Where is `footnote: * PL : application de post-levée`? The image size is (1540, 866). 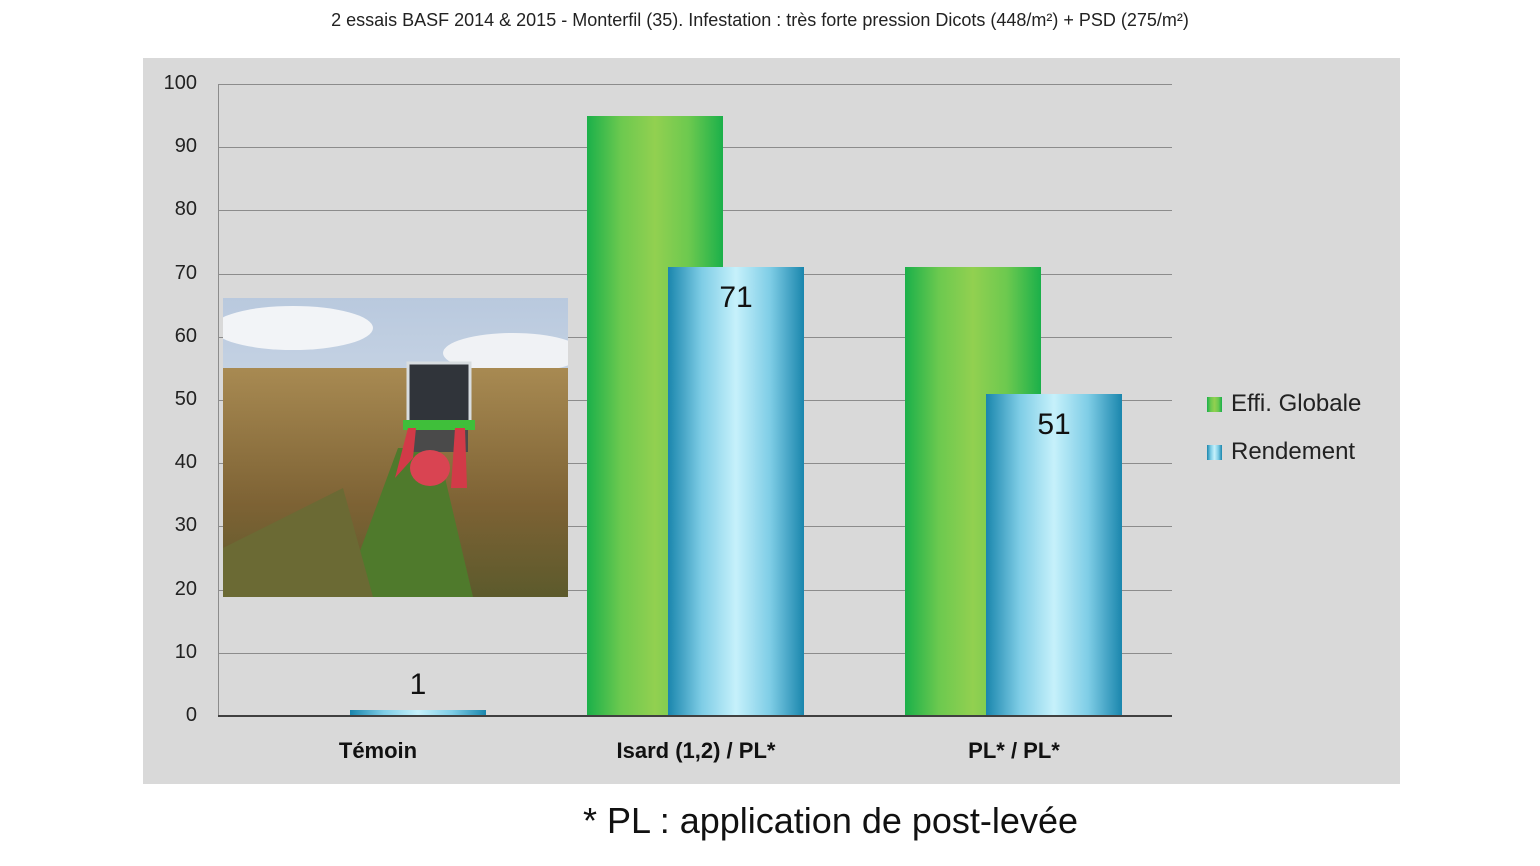 footnote: * PL : application de post-levée is located at coordinates (830, 820).